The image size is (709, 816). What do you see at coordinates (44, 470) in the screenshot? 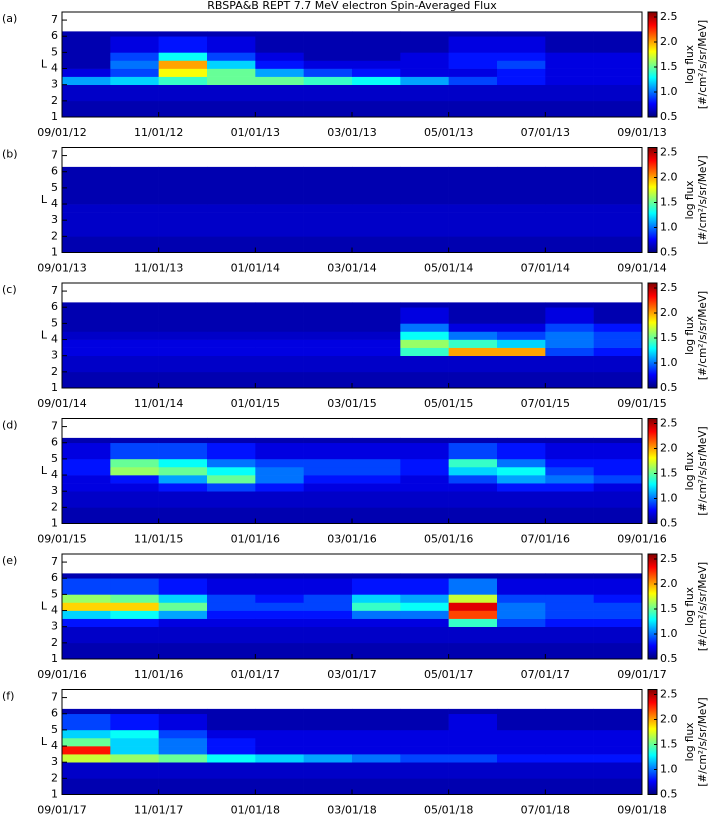
I see `y-axis-label: L` at bounding box center [44, 470].